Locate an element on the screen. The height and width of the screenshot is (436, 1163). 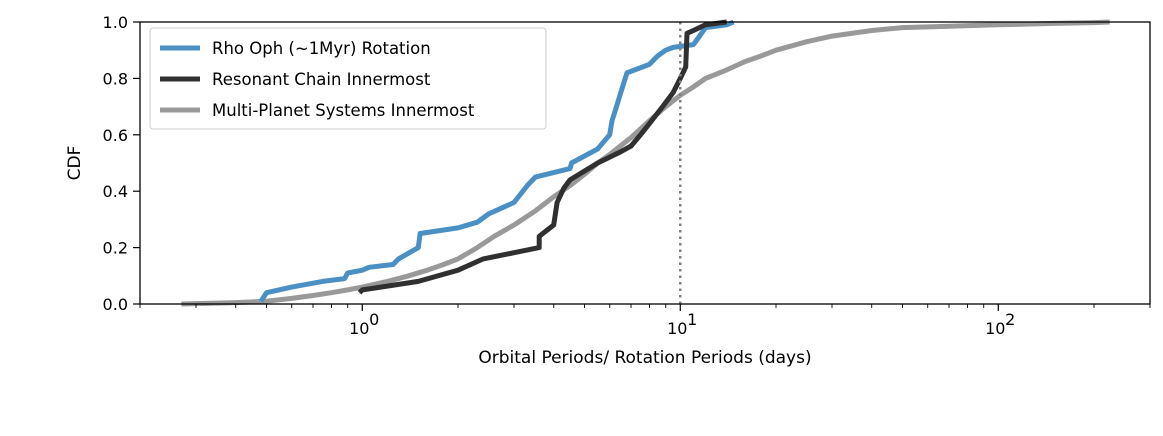
y-tick-label: 0.0 is located at coordinates (115, 304).